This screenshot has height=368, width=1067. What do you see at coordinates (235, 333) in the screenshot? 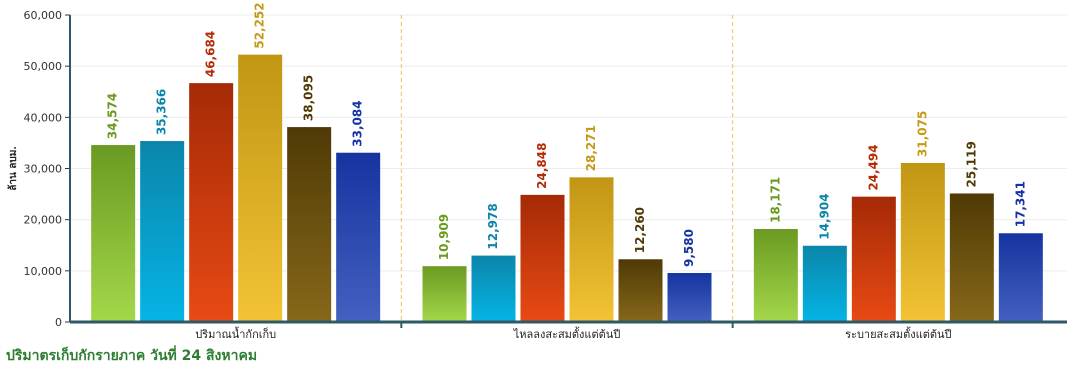
I see `x-category-label: ปริมาณน้ำกักเก็บ` at bounding box center [235, 333].